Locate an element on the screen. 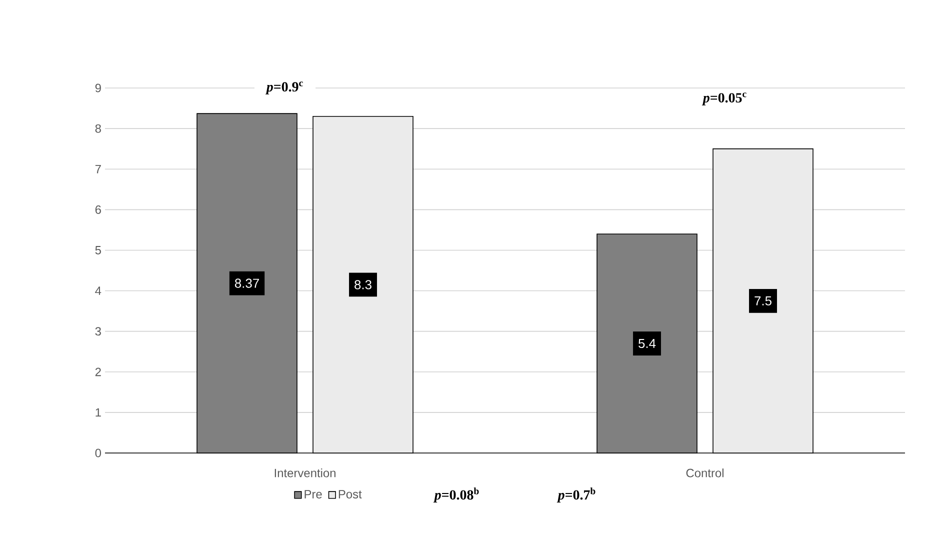 The image size is (928, 556). y-tick-label: 5 is located at coordinates (98, 250).